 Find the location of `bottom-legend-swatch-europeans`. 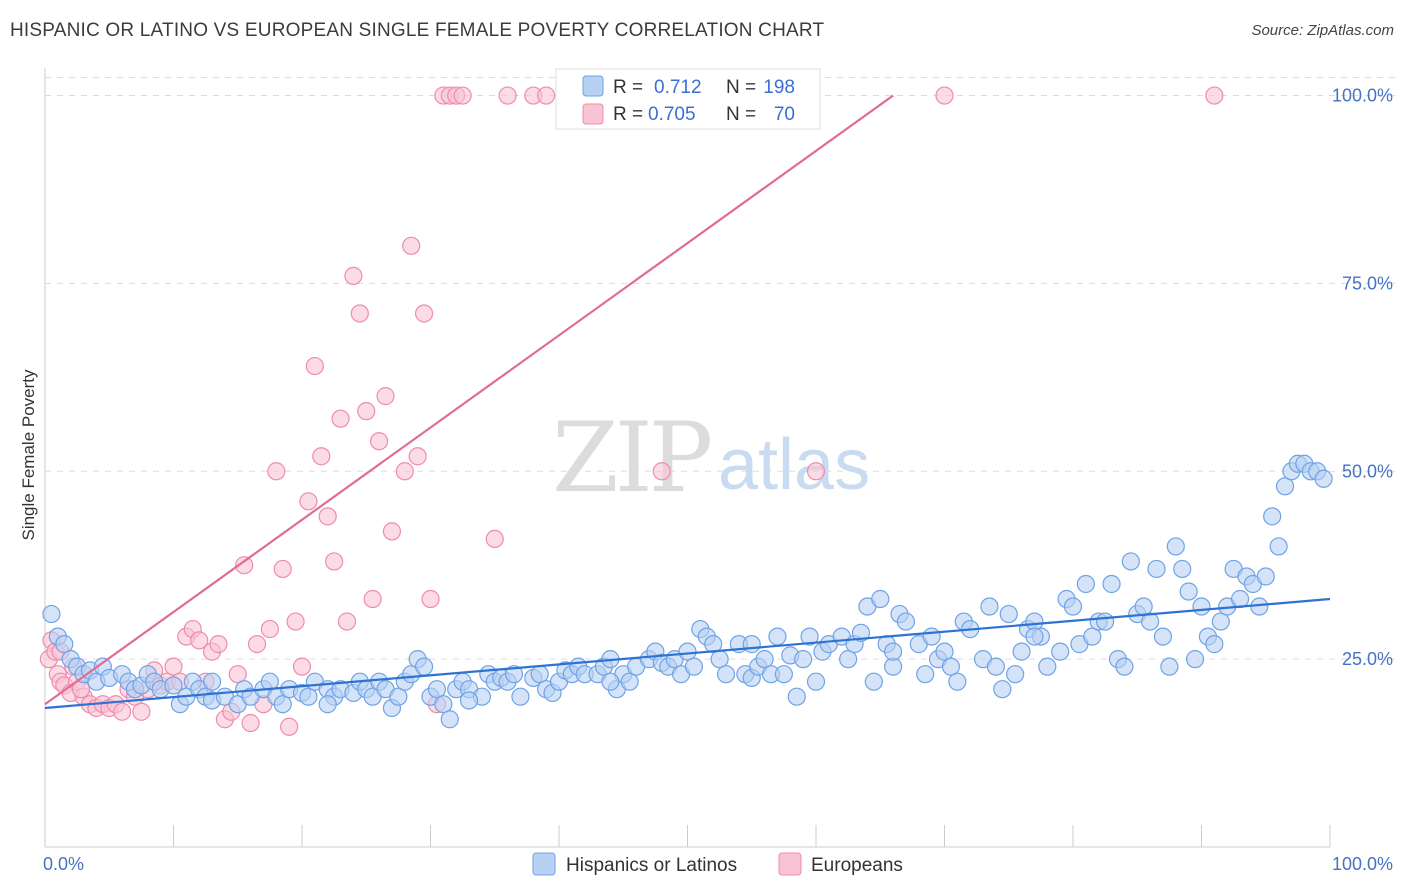

bottom-legend-swatch-europeans is located at coordinates (790, 864).